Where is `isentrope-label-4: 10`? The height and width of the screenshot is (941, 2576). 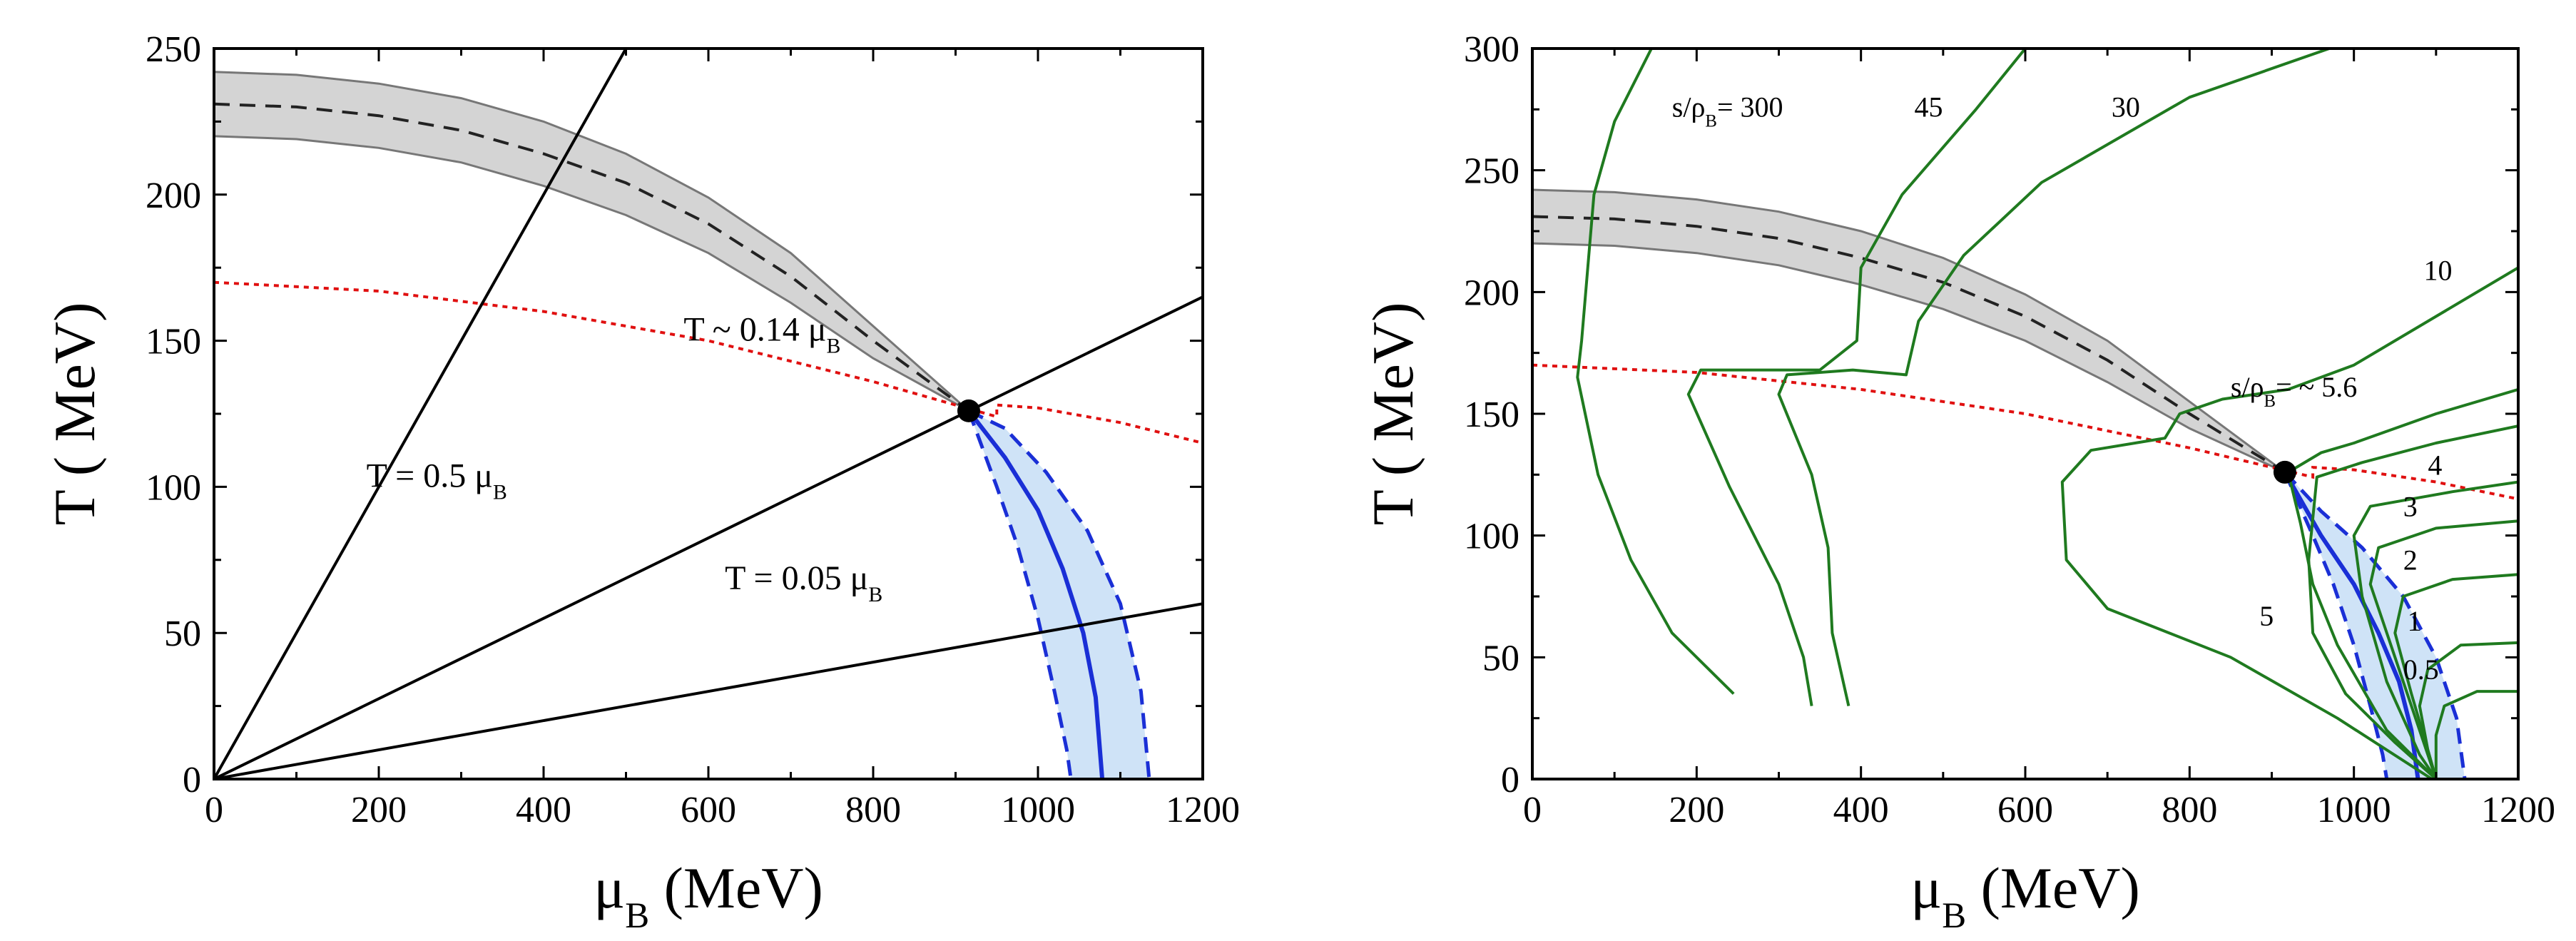 isentrope-label-4: 10 is located at coordinates (2438, 270).